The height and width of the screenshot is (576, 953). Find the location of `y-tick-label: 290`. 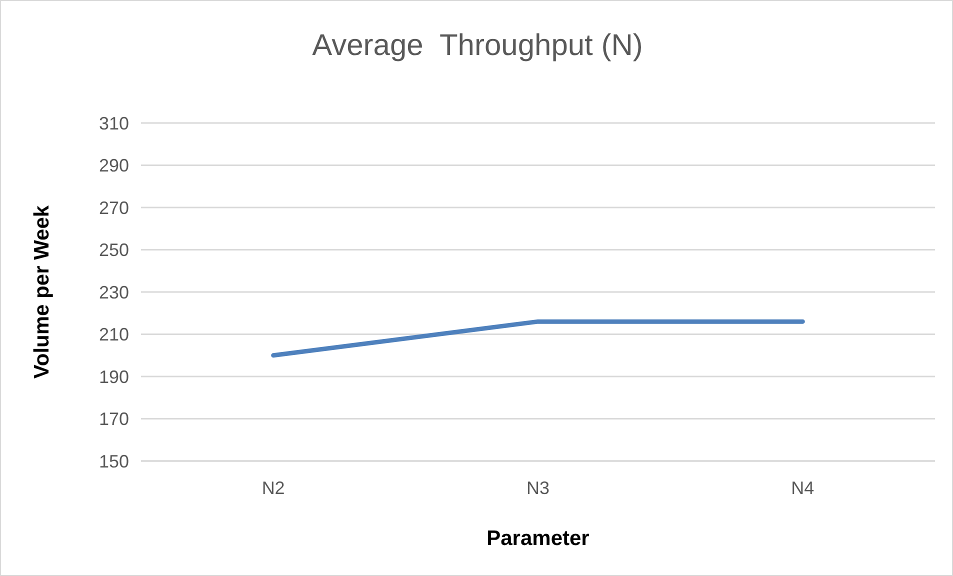

y-tick-label: 290 is located at coordinates (113, 166).